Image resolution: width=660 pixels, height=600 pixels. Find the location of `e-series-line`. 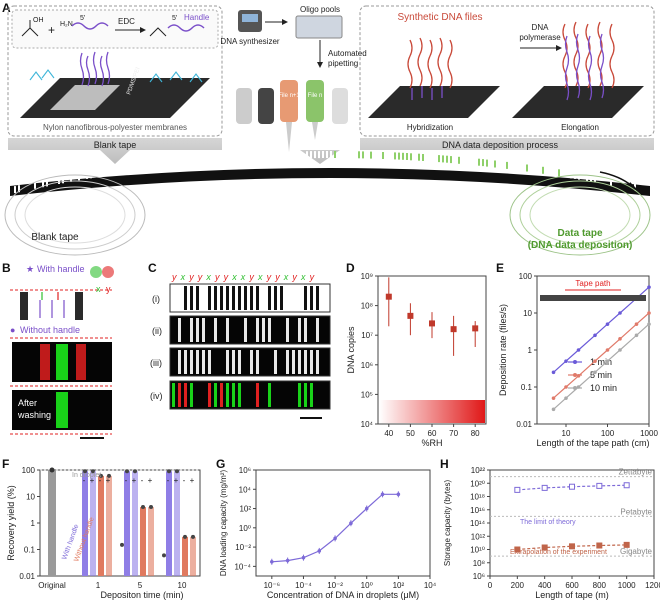

e-series-line is located at coordinates (601, 366).